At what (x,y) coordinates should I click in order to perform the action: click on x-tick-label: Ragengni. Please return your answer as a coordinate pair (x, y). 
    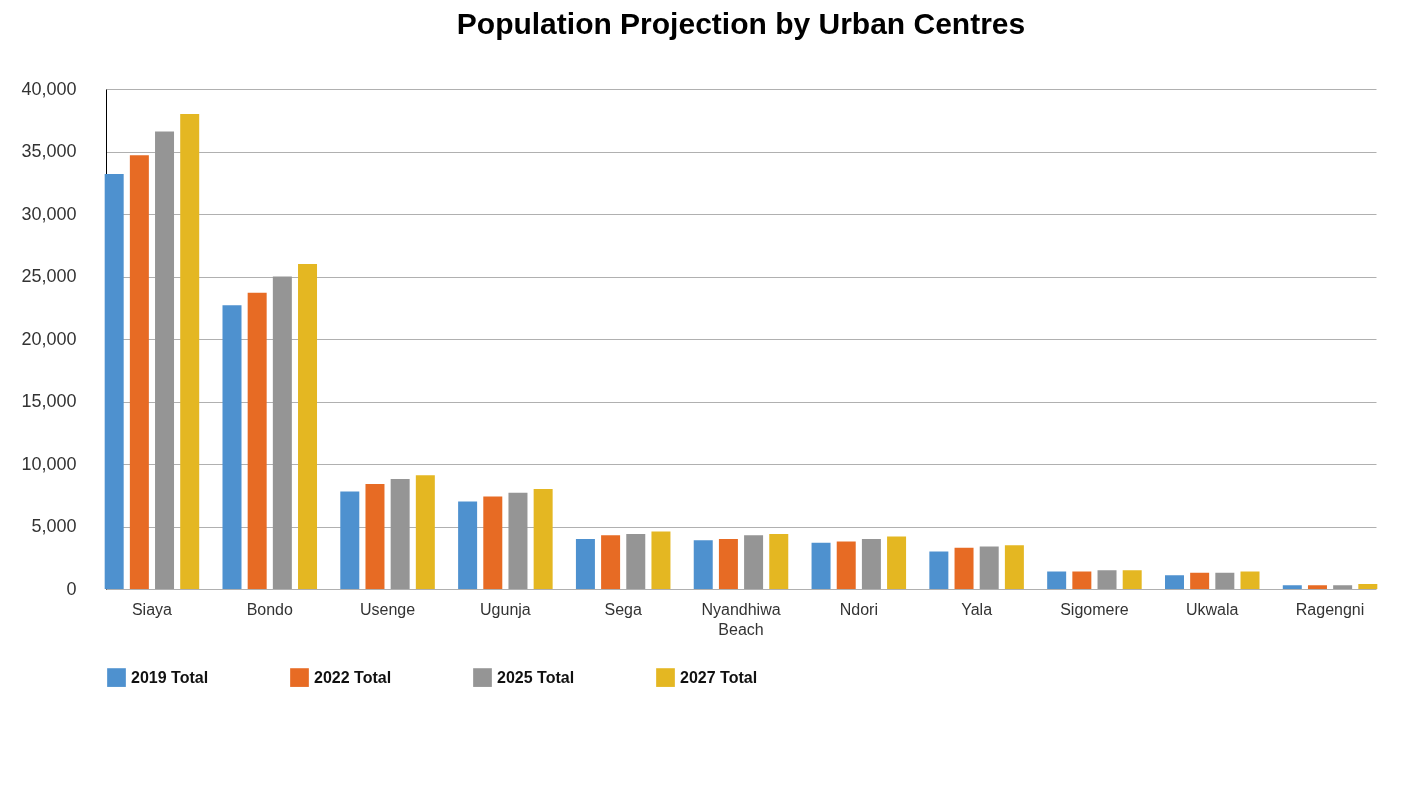
    Looking at the image, I should click on (1330, 609).